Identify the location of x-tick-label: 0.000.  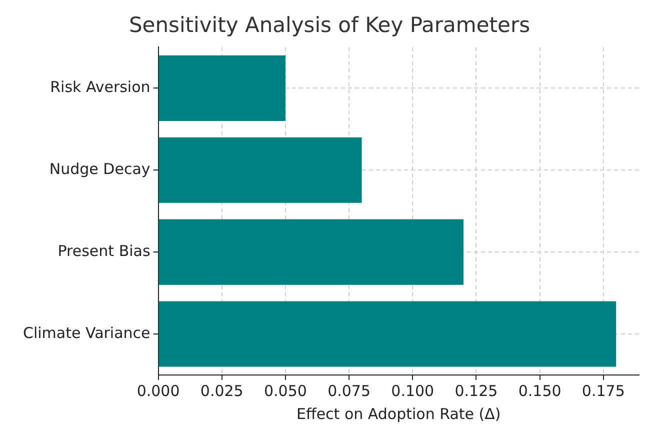
(158, 391).